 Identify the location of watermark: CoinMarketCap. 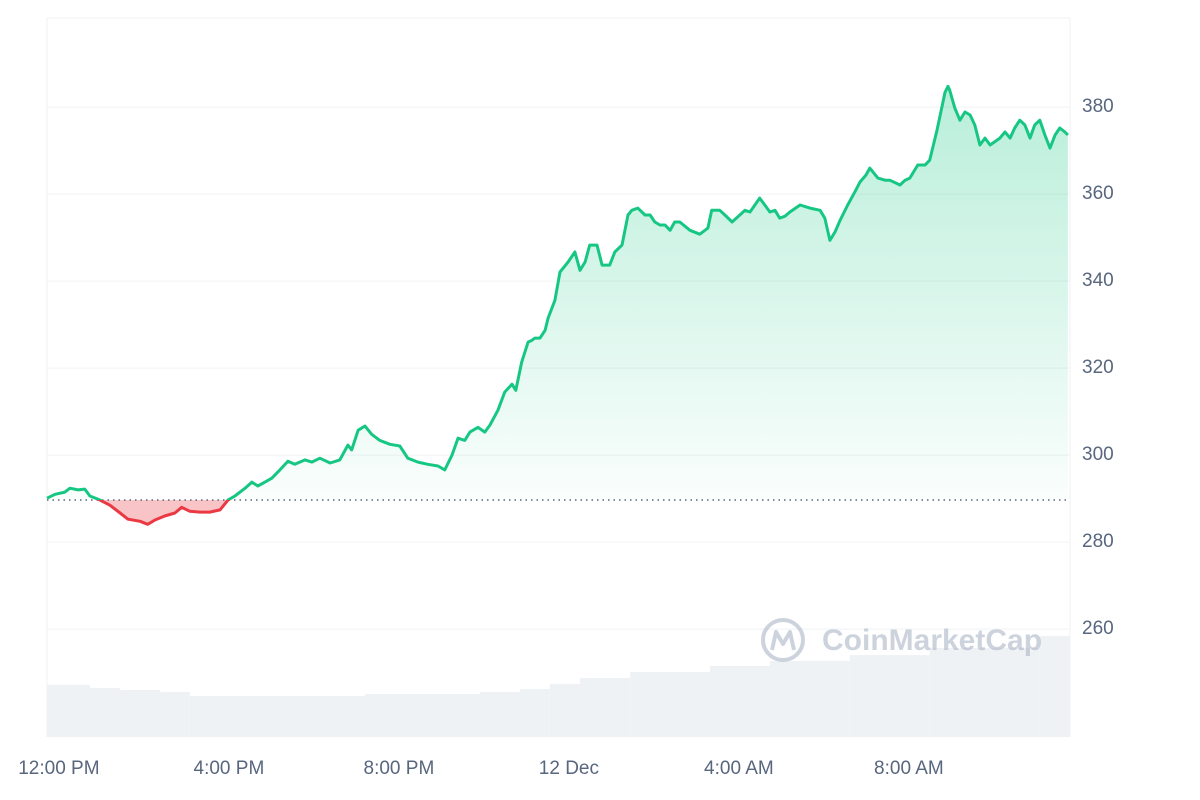
(901, 640).